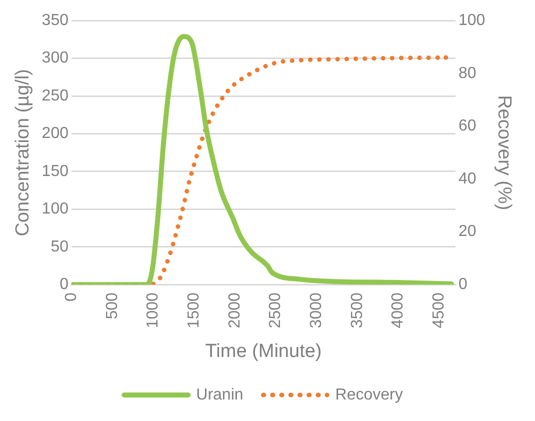 Image resolution: width=535 pixels, height=421 pixels. What do you see at coordinates (357, 310) in the screenshot?
I see `x-tick-label: 3500` at bounding box center [357, 310].